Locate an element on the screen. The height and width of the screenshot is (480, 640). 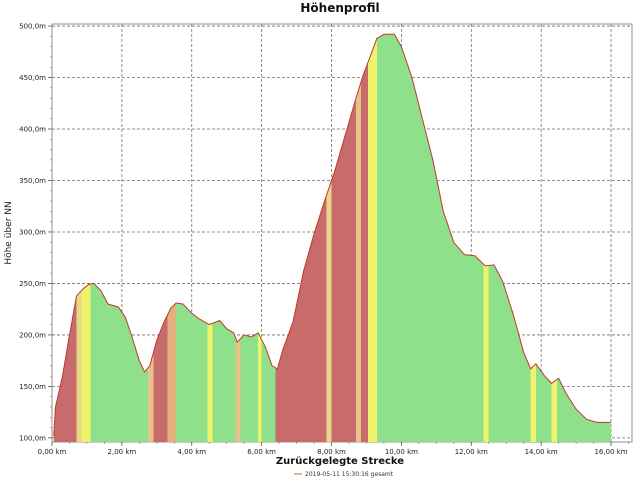
x-tick-label: 8,00 km is located at coordinates (331, 452).